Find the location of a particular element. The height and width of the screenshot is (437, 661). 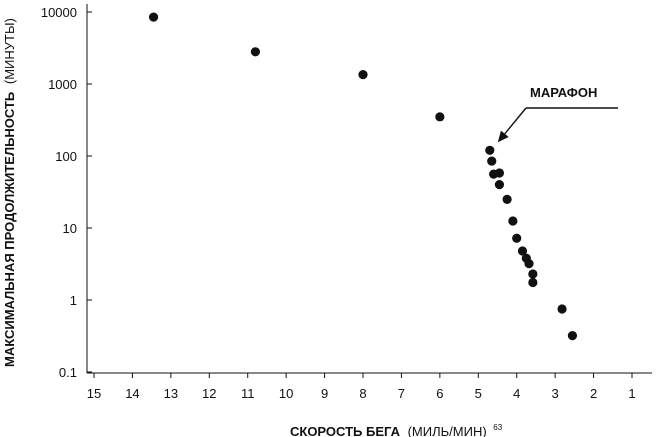

x-tick-label: 10 is located at coordinates (286, 393).